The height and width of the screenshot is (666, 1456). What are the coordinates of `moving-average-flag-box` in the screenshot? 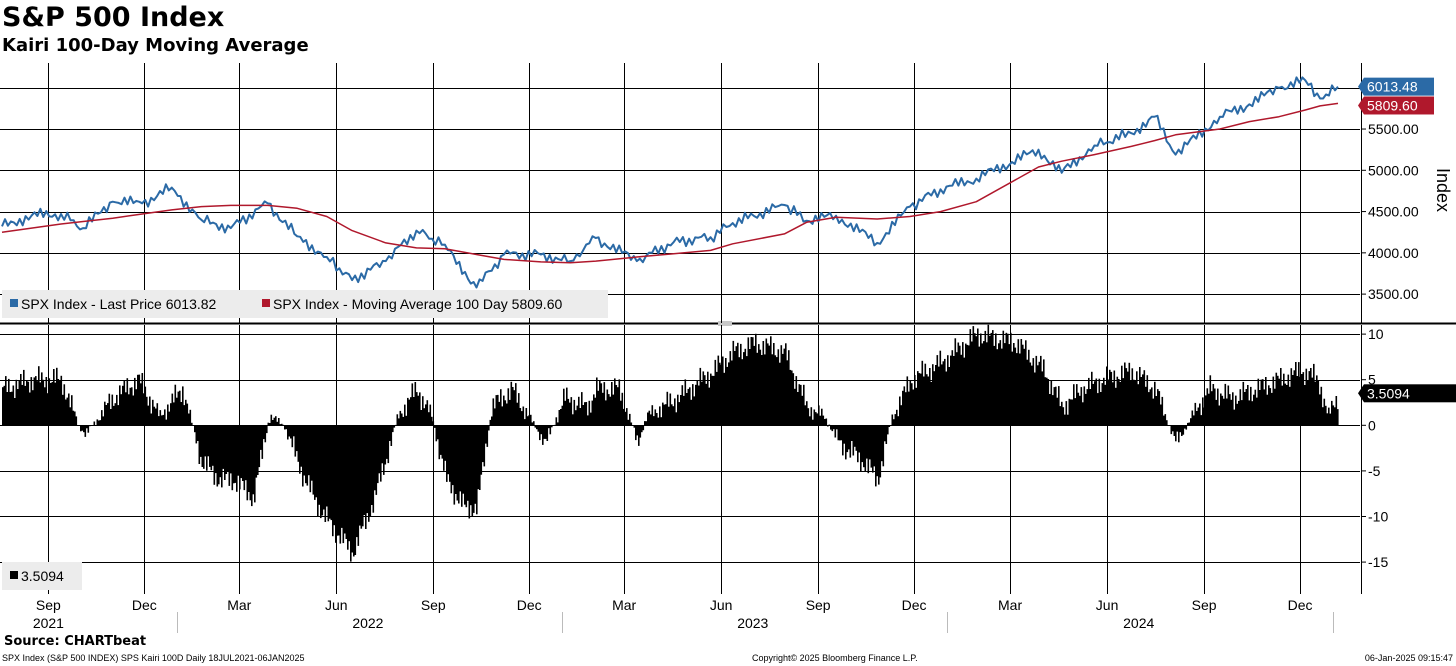 It's located at (1399, 105).